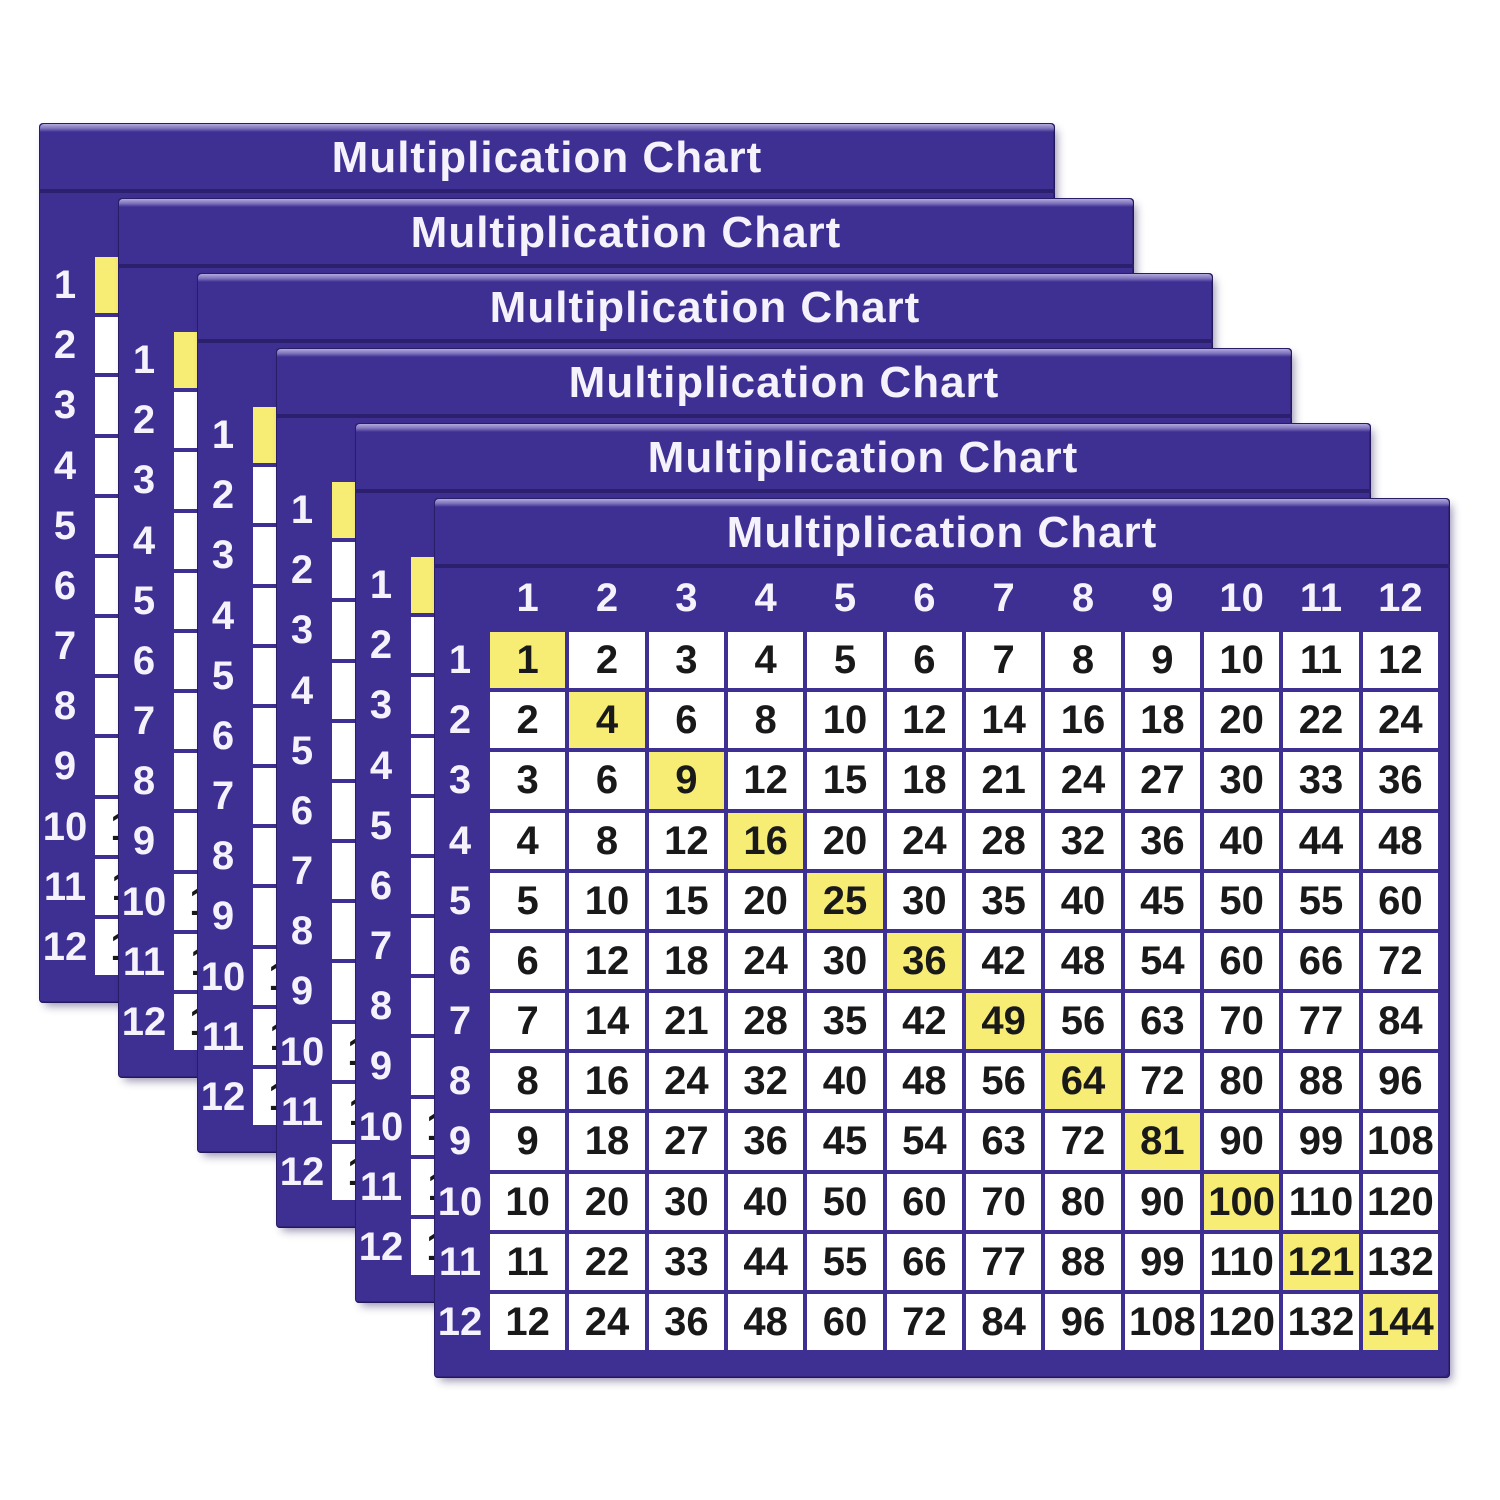 This screenshot has height=1500, width=1500. Describe the element at coordinates (1400, 900) in the screenshot. I see `product-cell: 60` at that location.